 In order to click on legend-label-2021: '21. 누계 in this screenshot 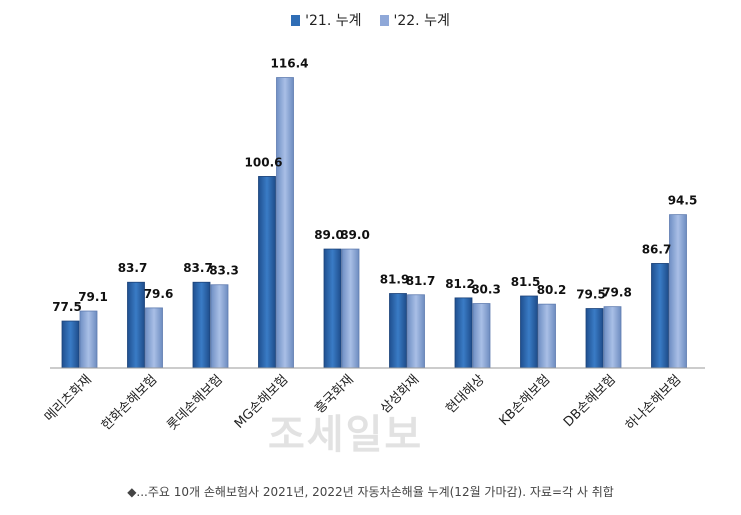, I will do `click(333, 21)`.